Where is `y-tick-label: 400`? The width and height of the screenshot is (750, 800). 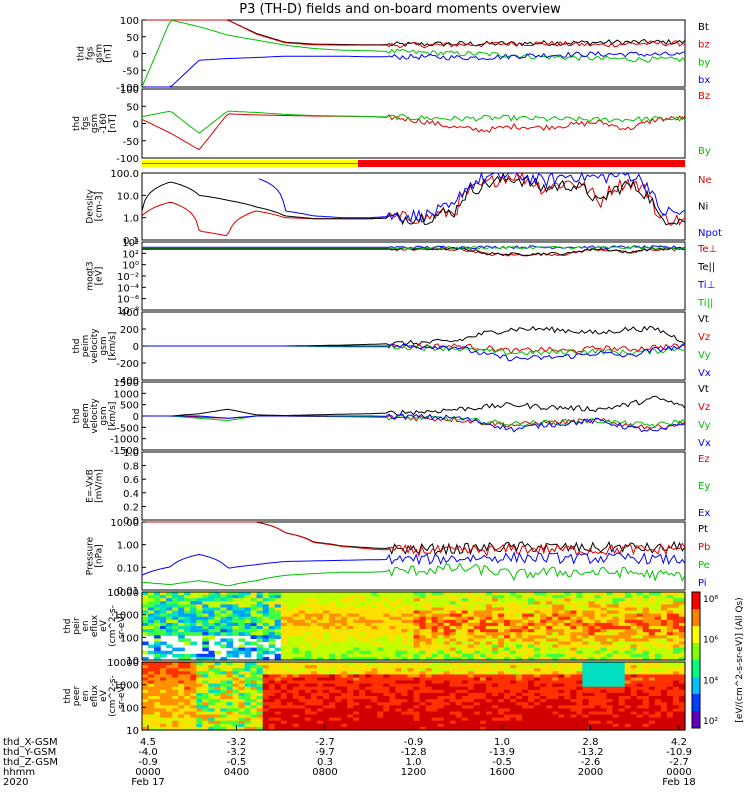
y-tick-label: 400 is located at coordinates (129, 313).